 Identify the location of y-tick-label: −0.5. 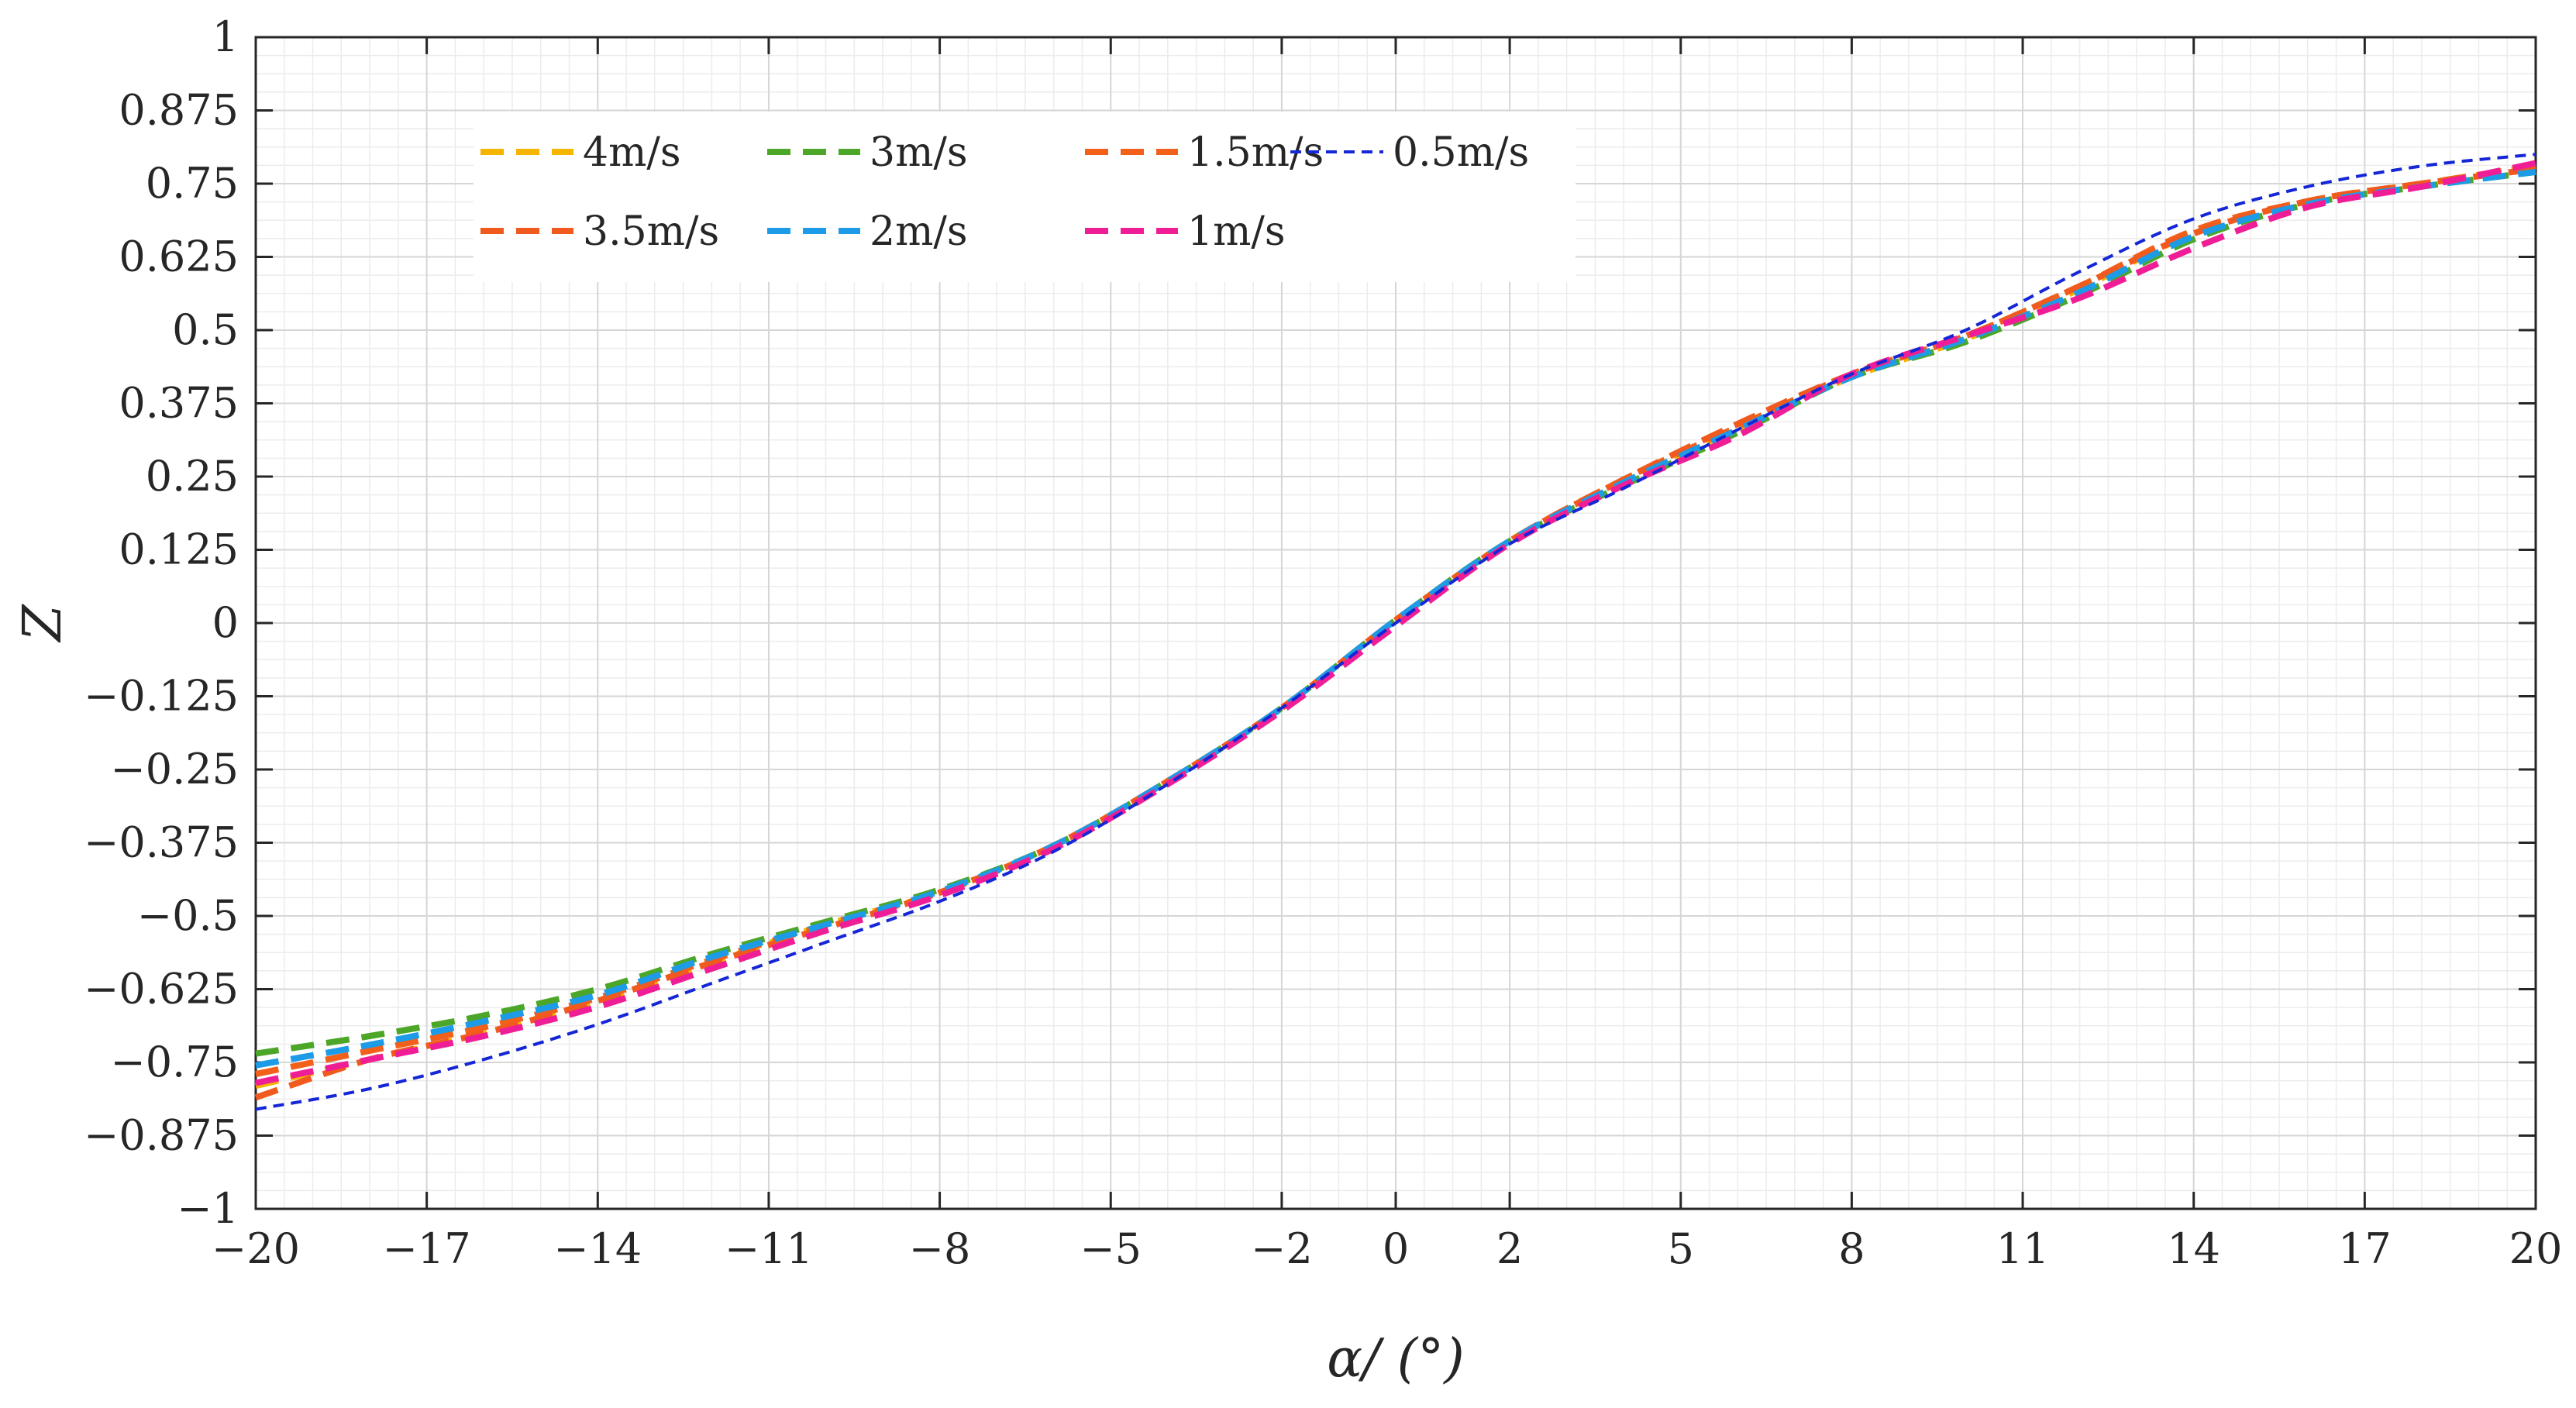
(188, 916).